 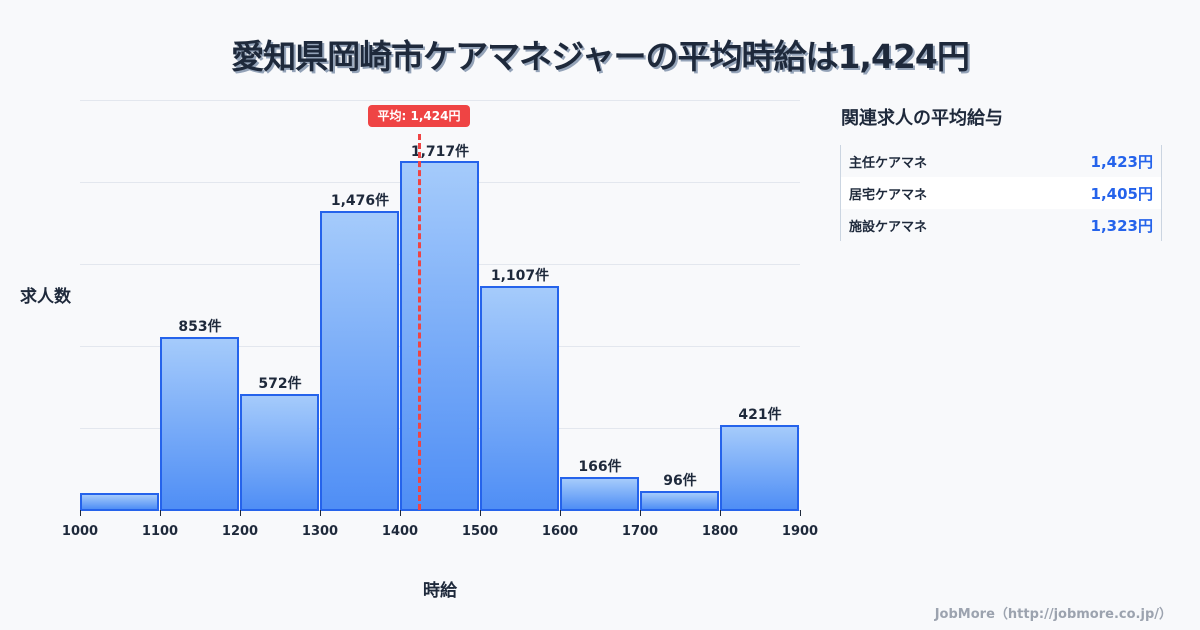 I want to click on x-tick-label: 1700, so click(x=640, y=531).